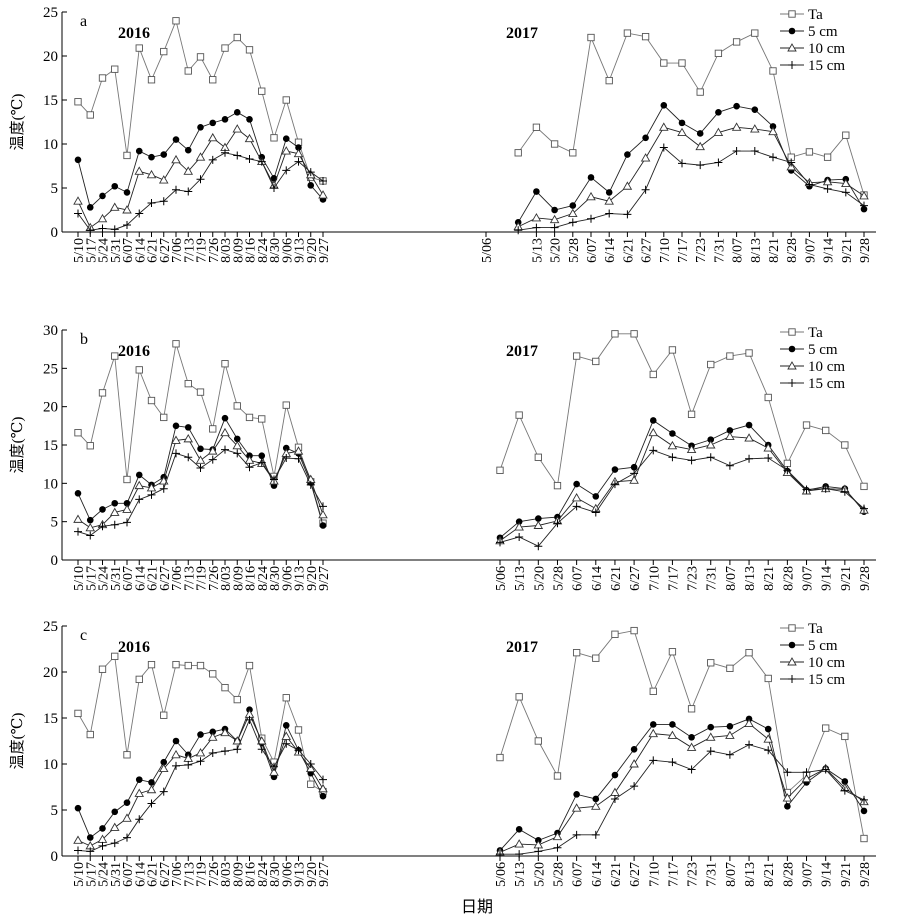  What do you see at coordinates (682, 410) in the screenshot?
I see `series-line-ta` at bounding box center [682, 410].